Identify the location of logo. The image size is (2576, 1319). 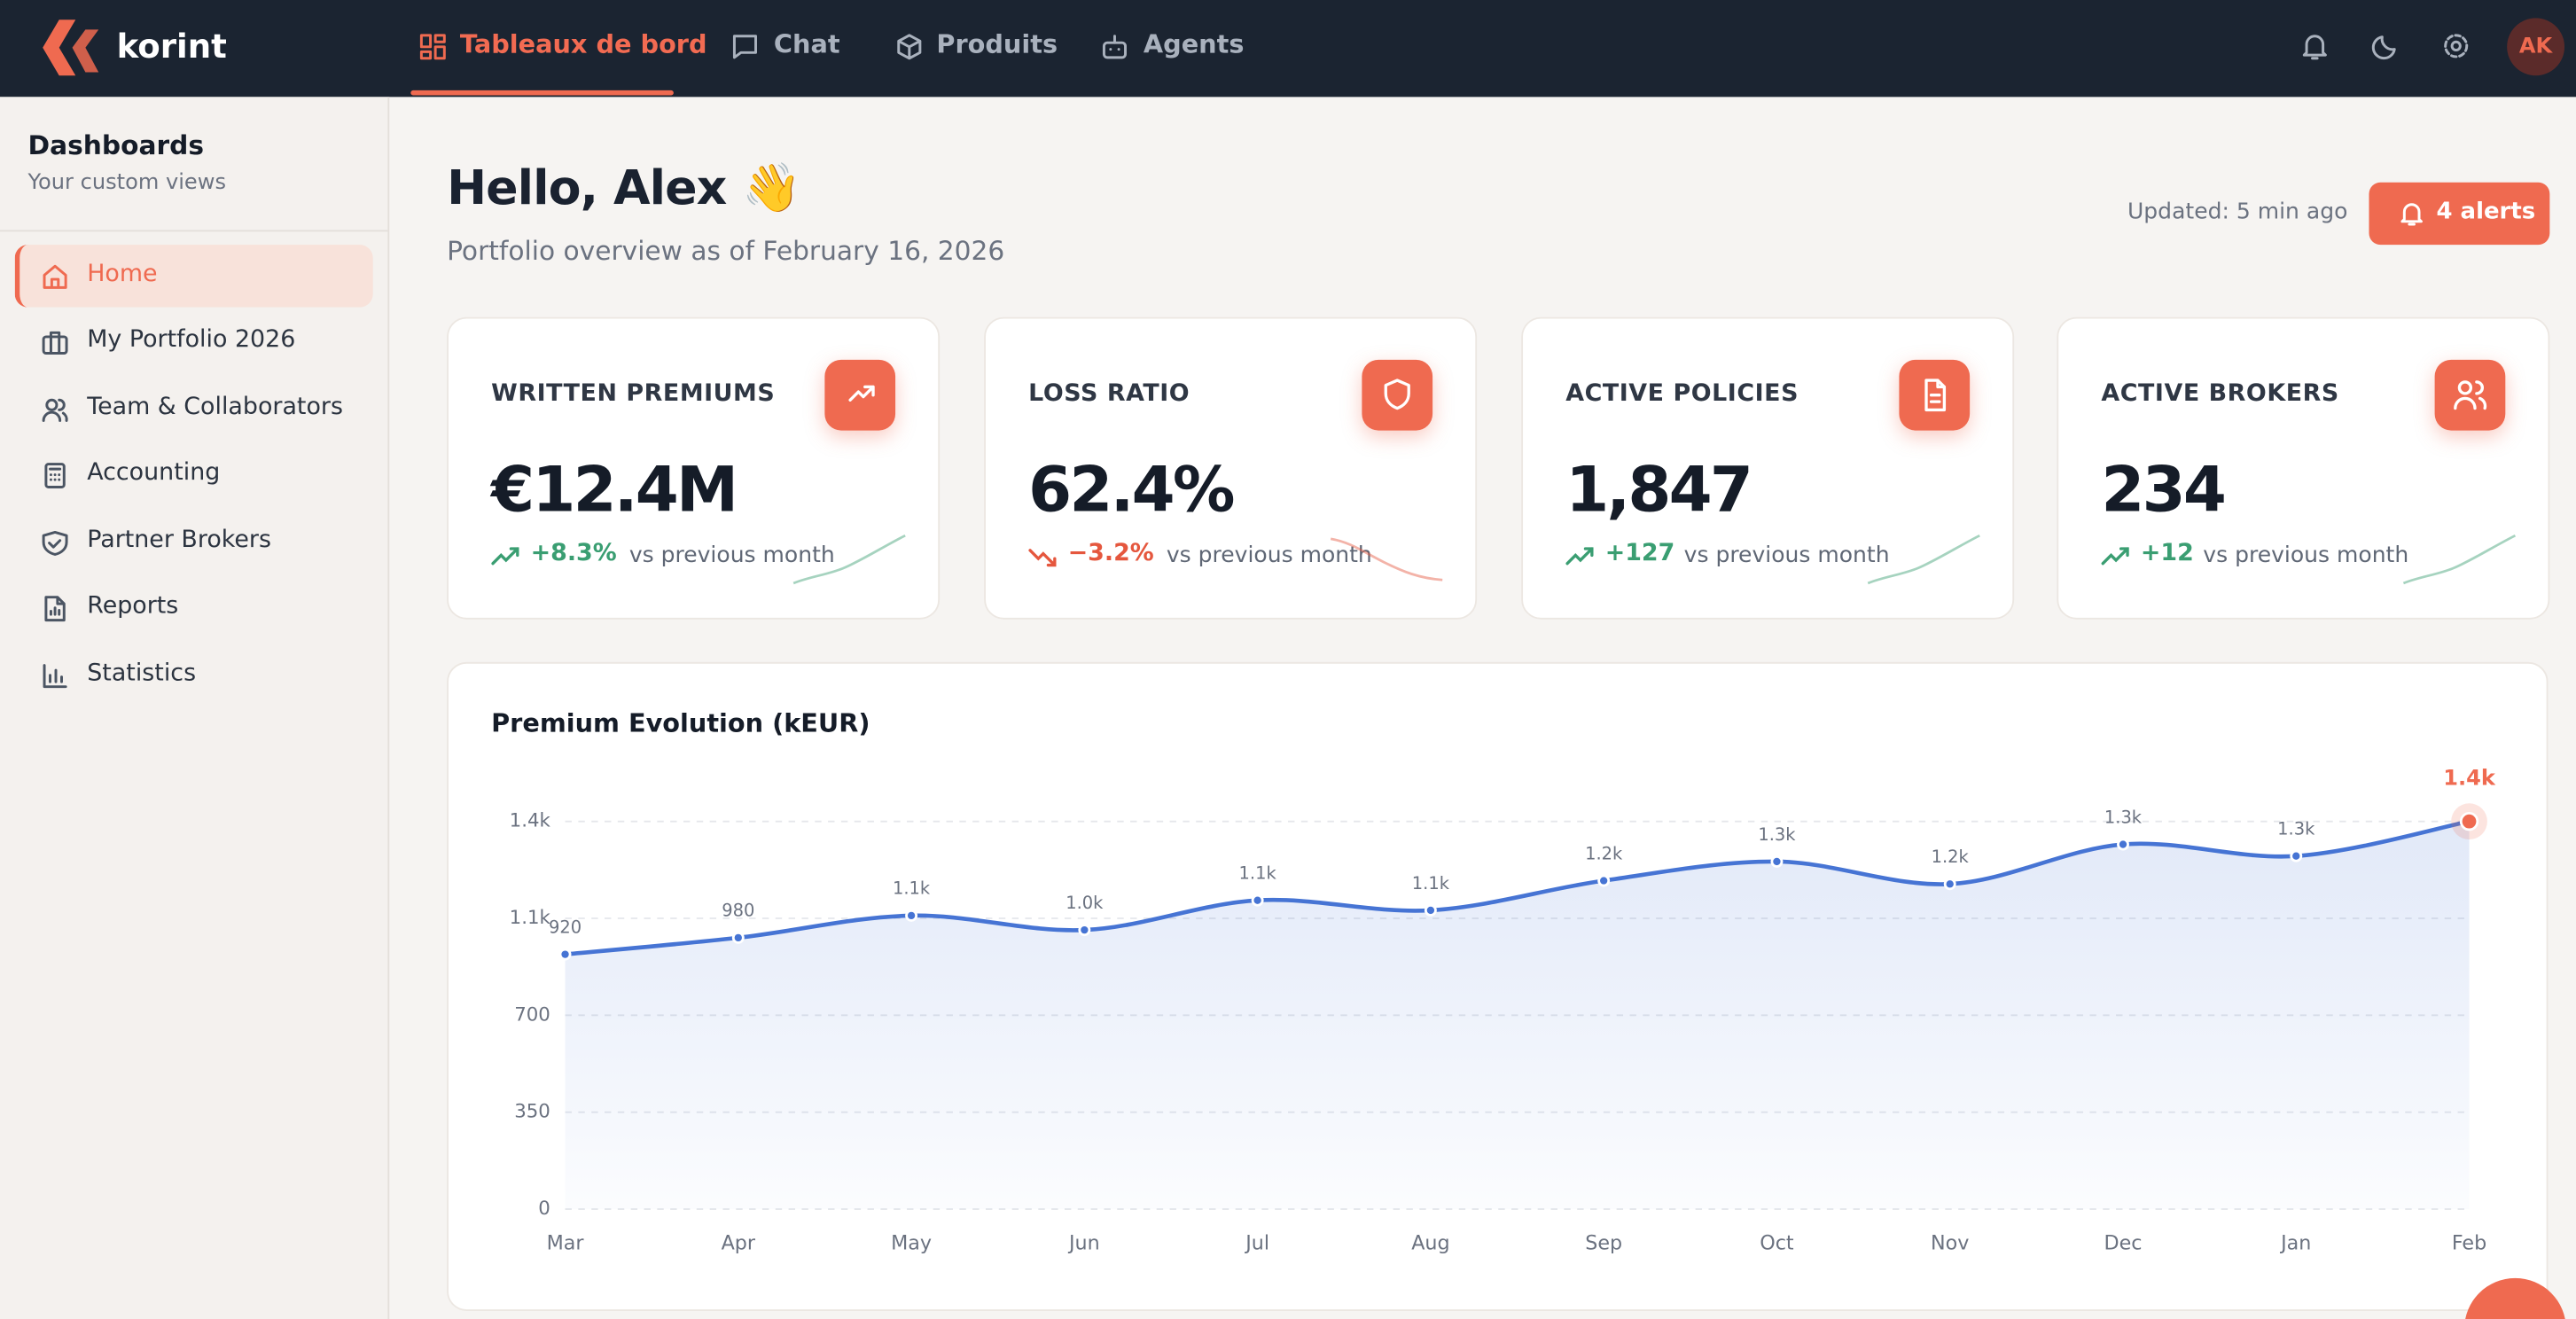
(71, 48).